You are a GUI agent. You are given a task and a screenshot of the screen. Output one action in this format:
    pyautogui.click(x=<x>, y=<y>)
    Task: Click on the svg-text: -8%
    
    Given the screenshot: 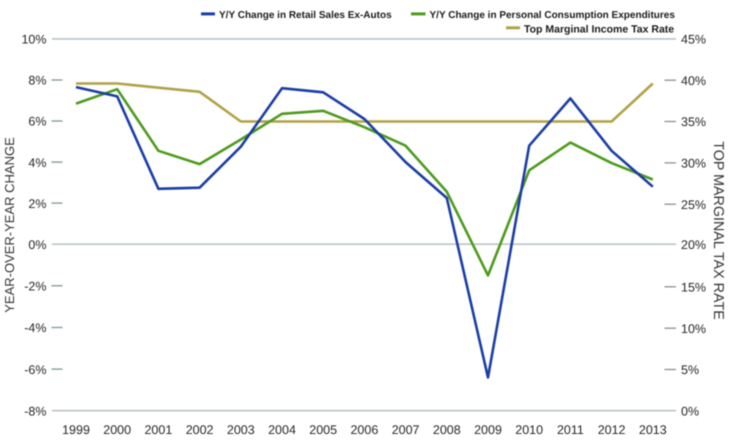 What is the action you would take?
    pyautogui.click(x=35, y=411)
    